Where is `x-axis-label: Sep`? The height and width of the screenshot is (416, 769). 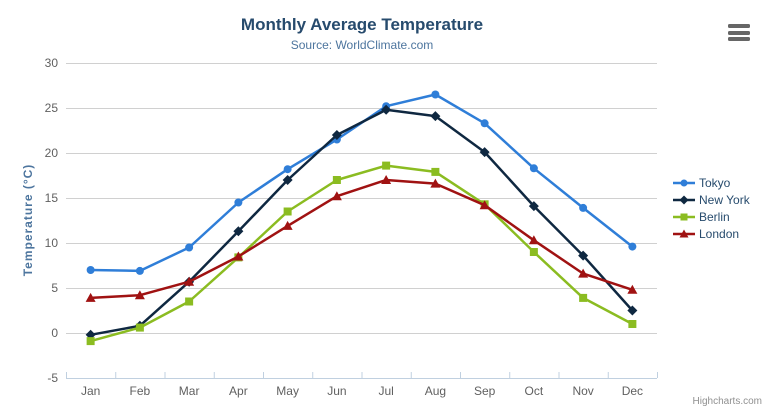 x-axis-label: Sep is located at coordinates (485, 391).